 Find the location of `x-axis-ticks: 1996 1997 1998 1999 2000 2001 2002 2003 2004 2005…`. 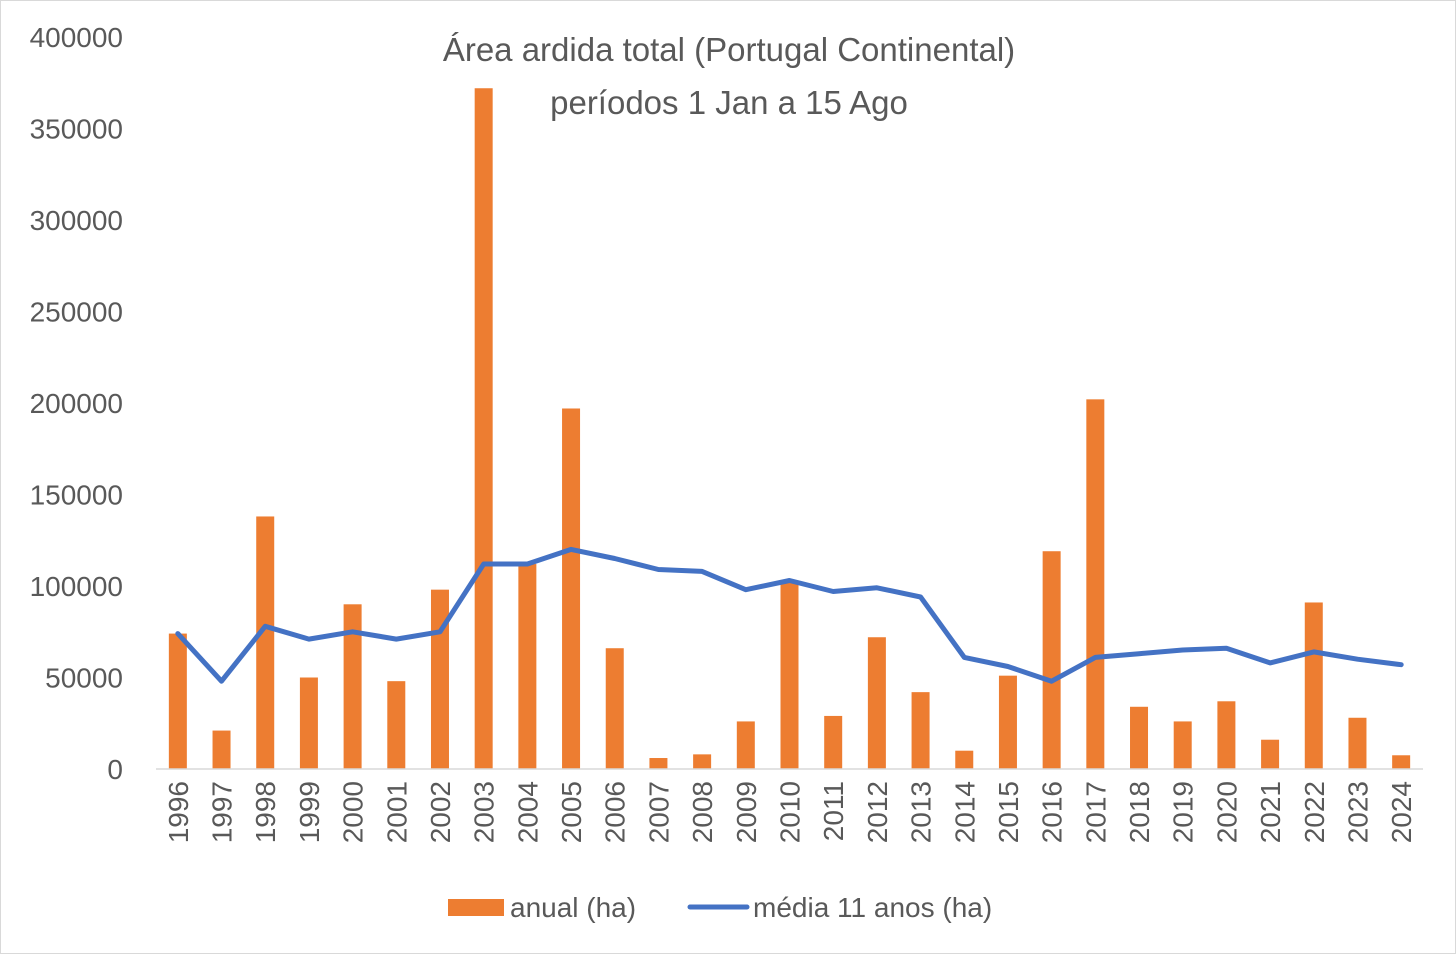

x-axis-ticks: 1996 1997 1998 1999 2000 2001 2002 2003 2004 2005… is located at coordinates (790, 812).